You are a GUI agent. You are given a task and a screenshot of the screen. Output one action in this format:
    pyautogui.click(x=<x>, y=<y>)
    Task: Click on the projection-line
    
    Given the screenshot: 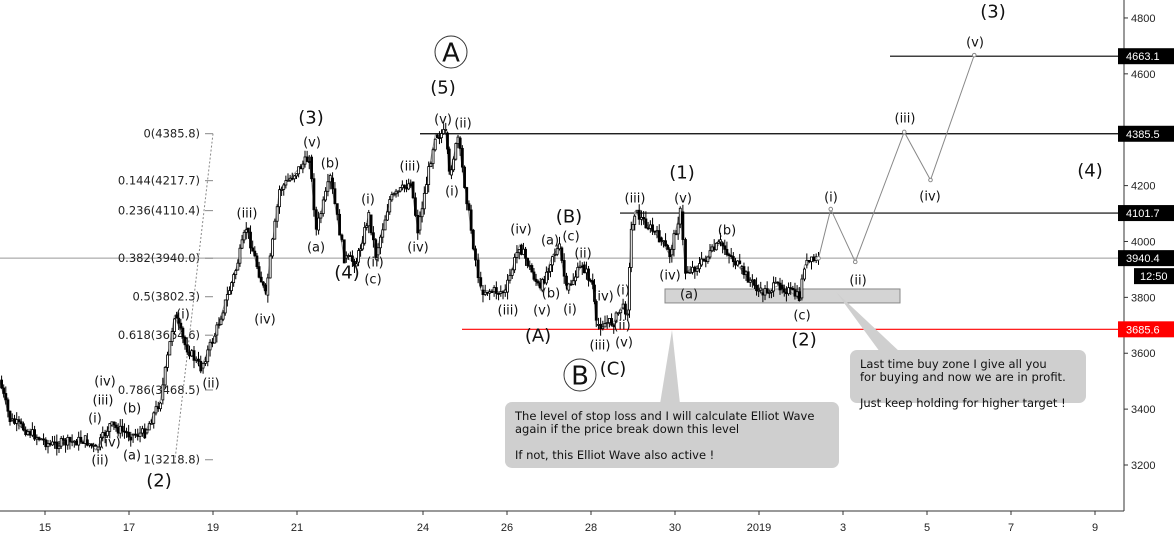 What is the action you would take?
    pyautogui.click(x=896, y=159)
    